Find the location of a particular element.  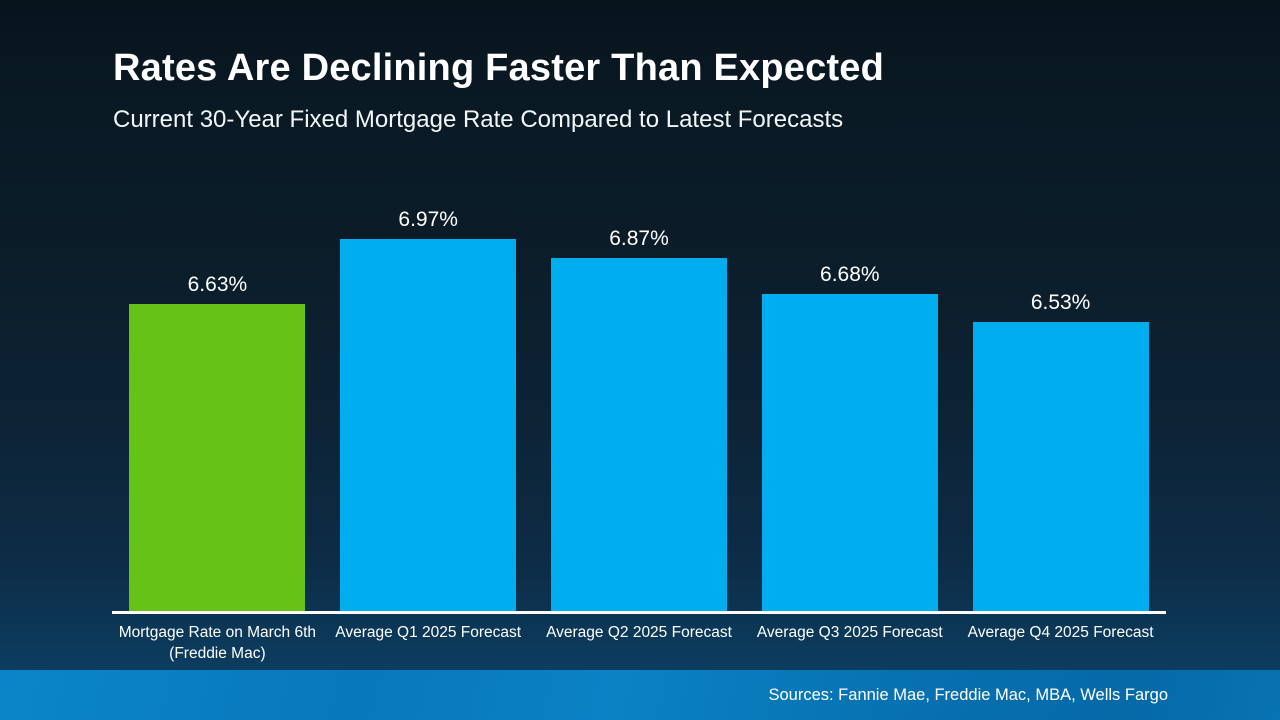

category-label: Average Q4 2025 Forecast is located at coordinates (1060, 632).